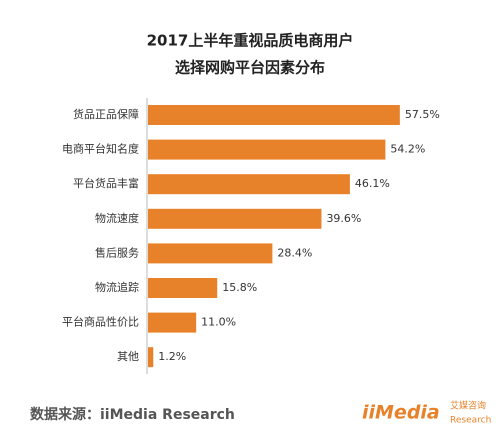 The height and width of the screenshot is (443, 500). Describe the element at coordinates (117, 252) in the screenshot. I see `category-label: 售后服务` at that location.